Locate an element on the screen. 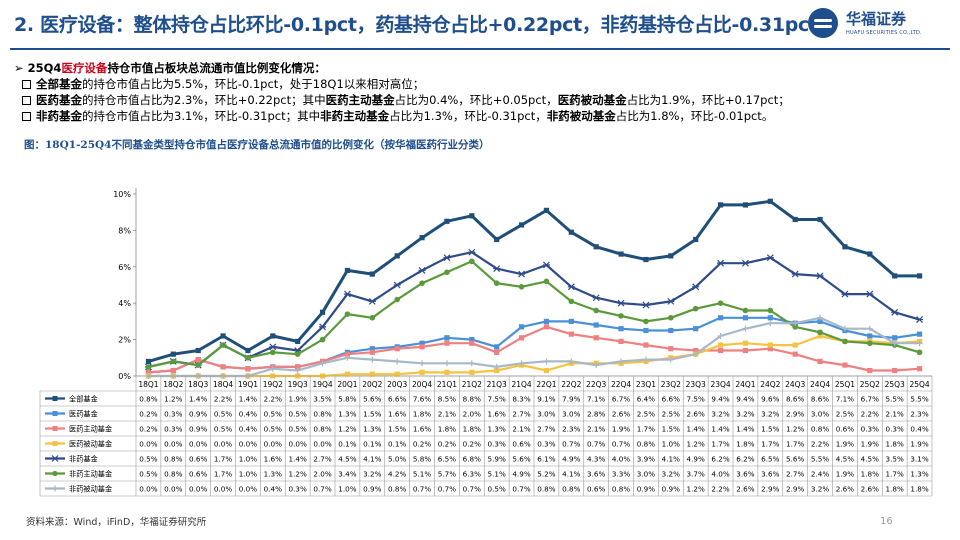  data-label: 6.2% is located at coordinates (720, 458).